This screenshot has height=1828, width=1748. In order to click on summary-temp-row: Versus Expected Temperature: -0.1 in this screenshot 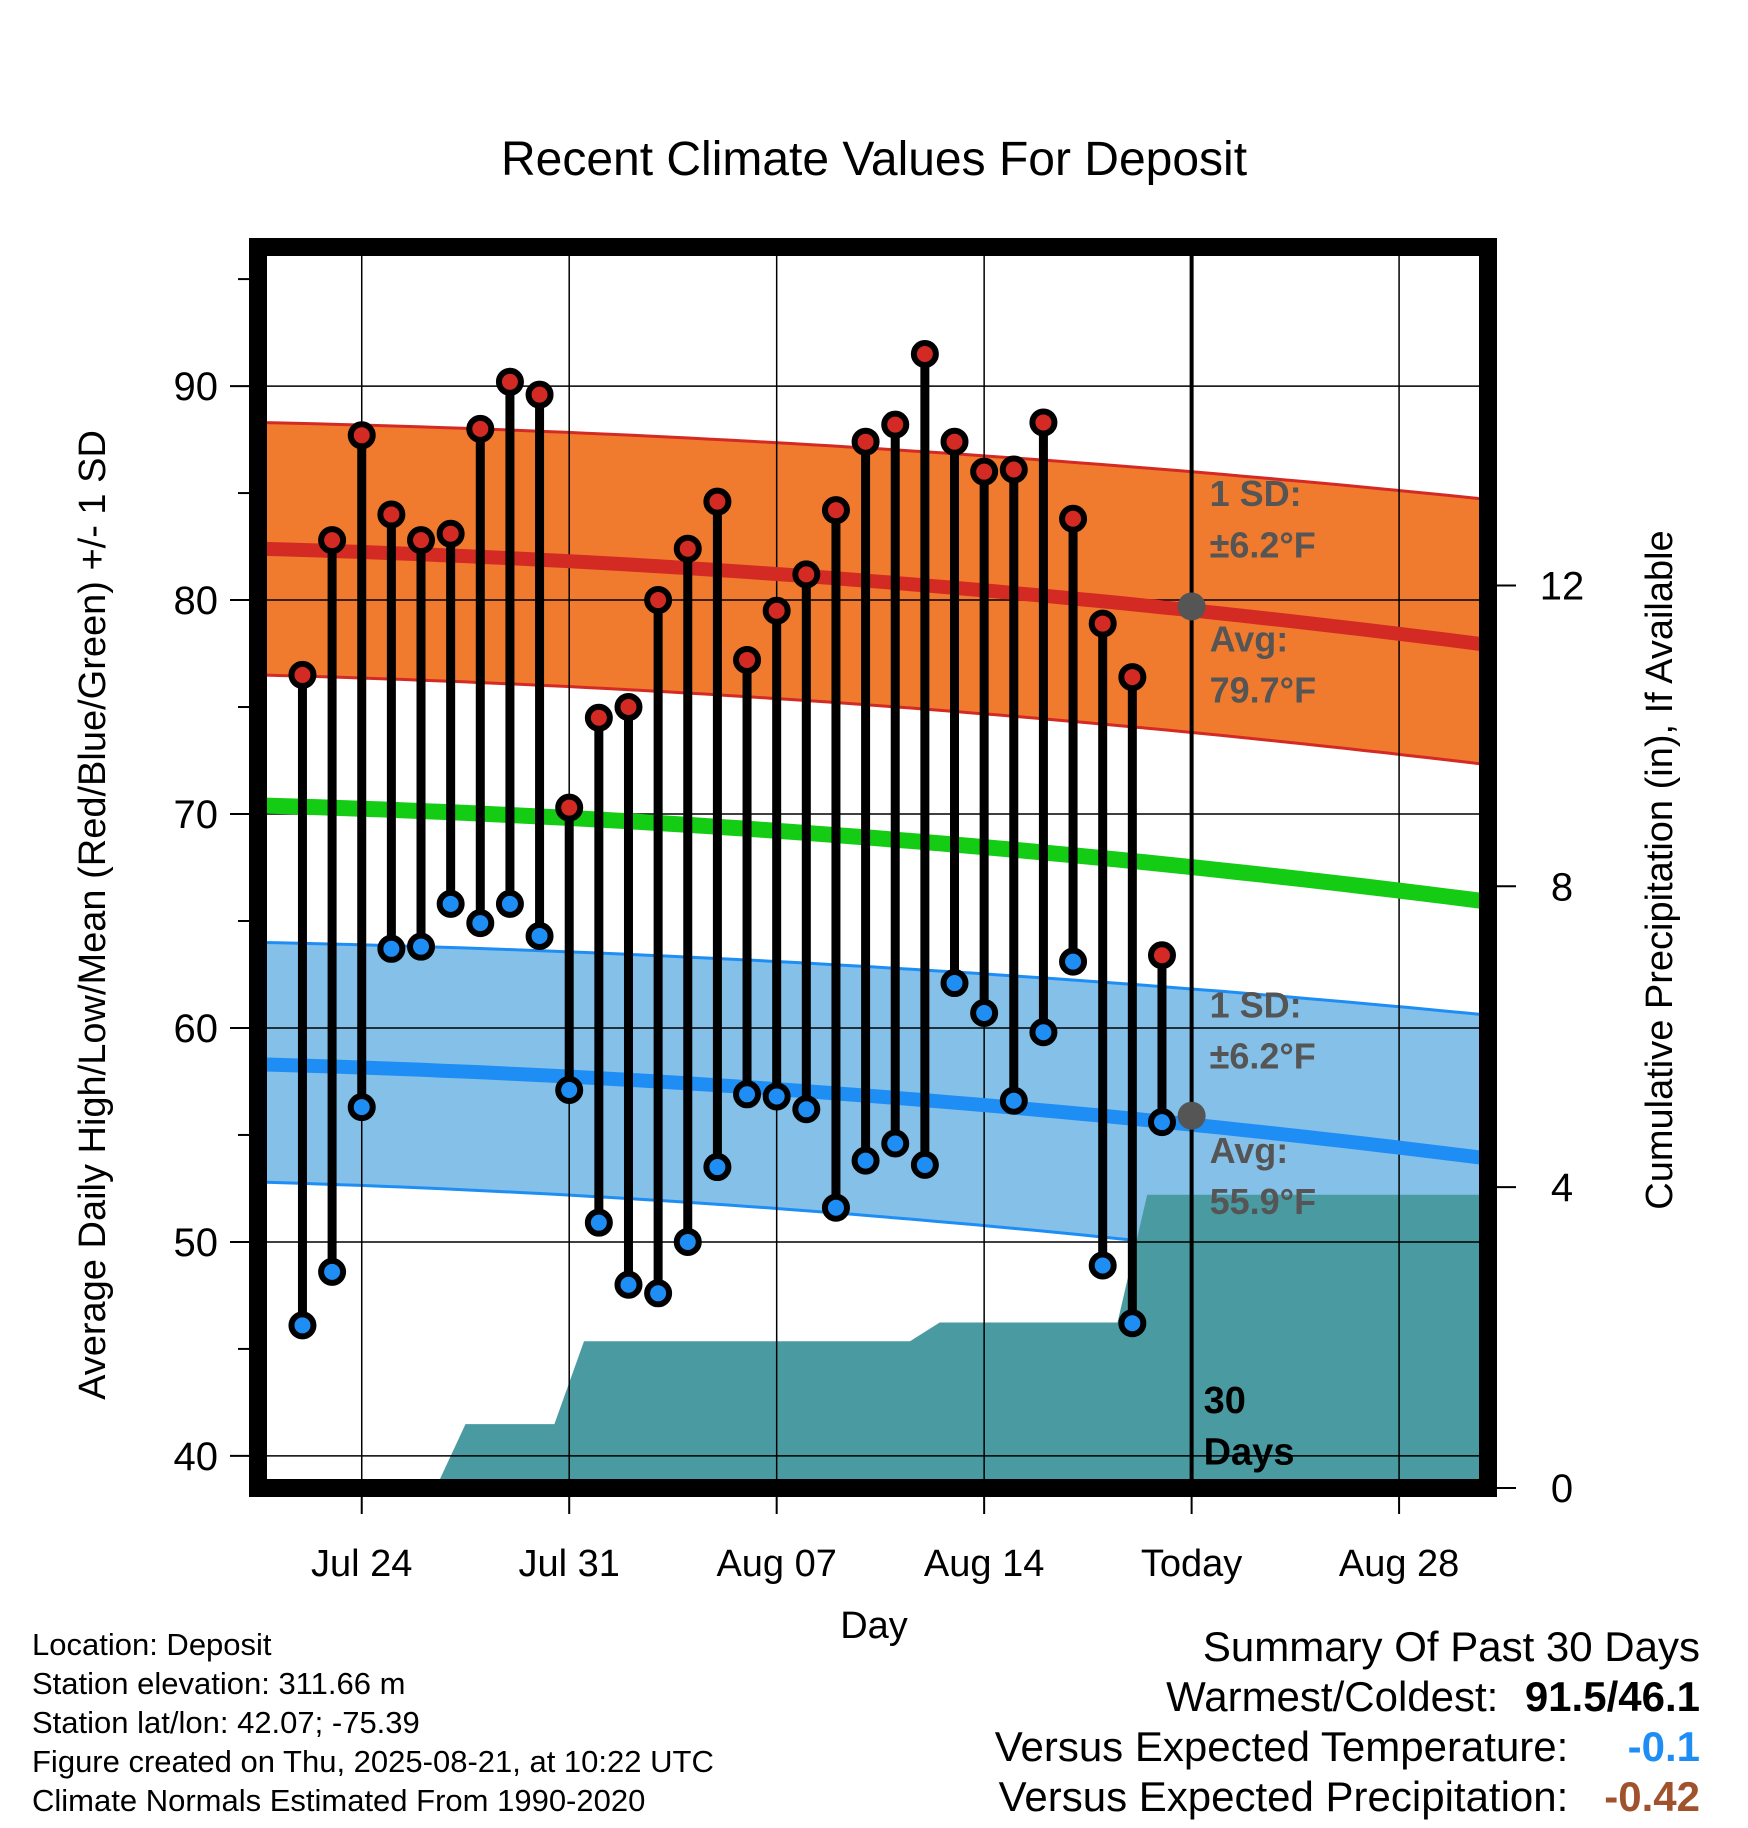, I will do `click(1347, 1747)`.